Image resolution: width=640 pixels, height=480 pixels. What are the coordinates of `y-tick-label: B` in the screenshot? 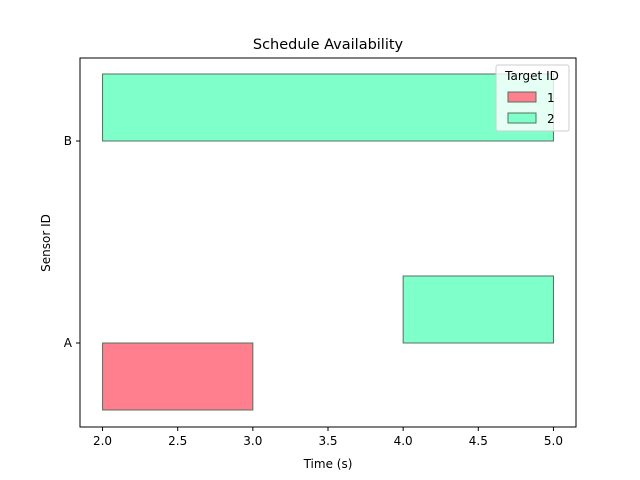 It's located at (68, 141).